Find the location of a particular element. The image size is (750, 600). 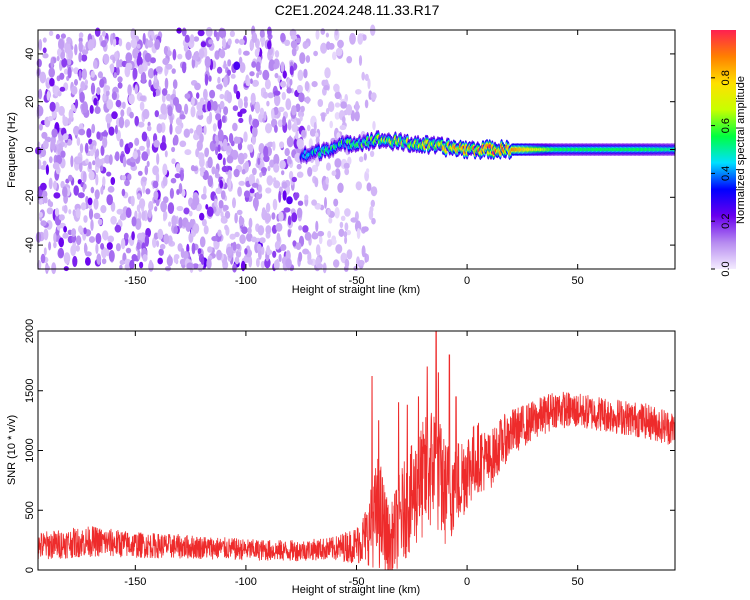

snr-x-axis-label: Height of straight line (km) is located at coordinates (356, 590).